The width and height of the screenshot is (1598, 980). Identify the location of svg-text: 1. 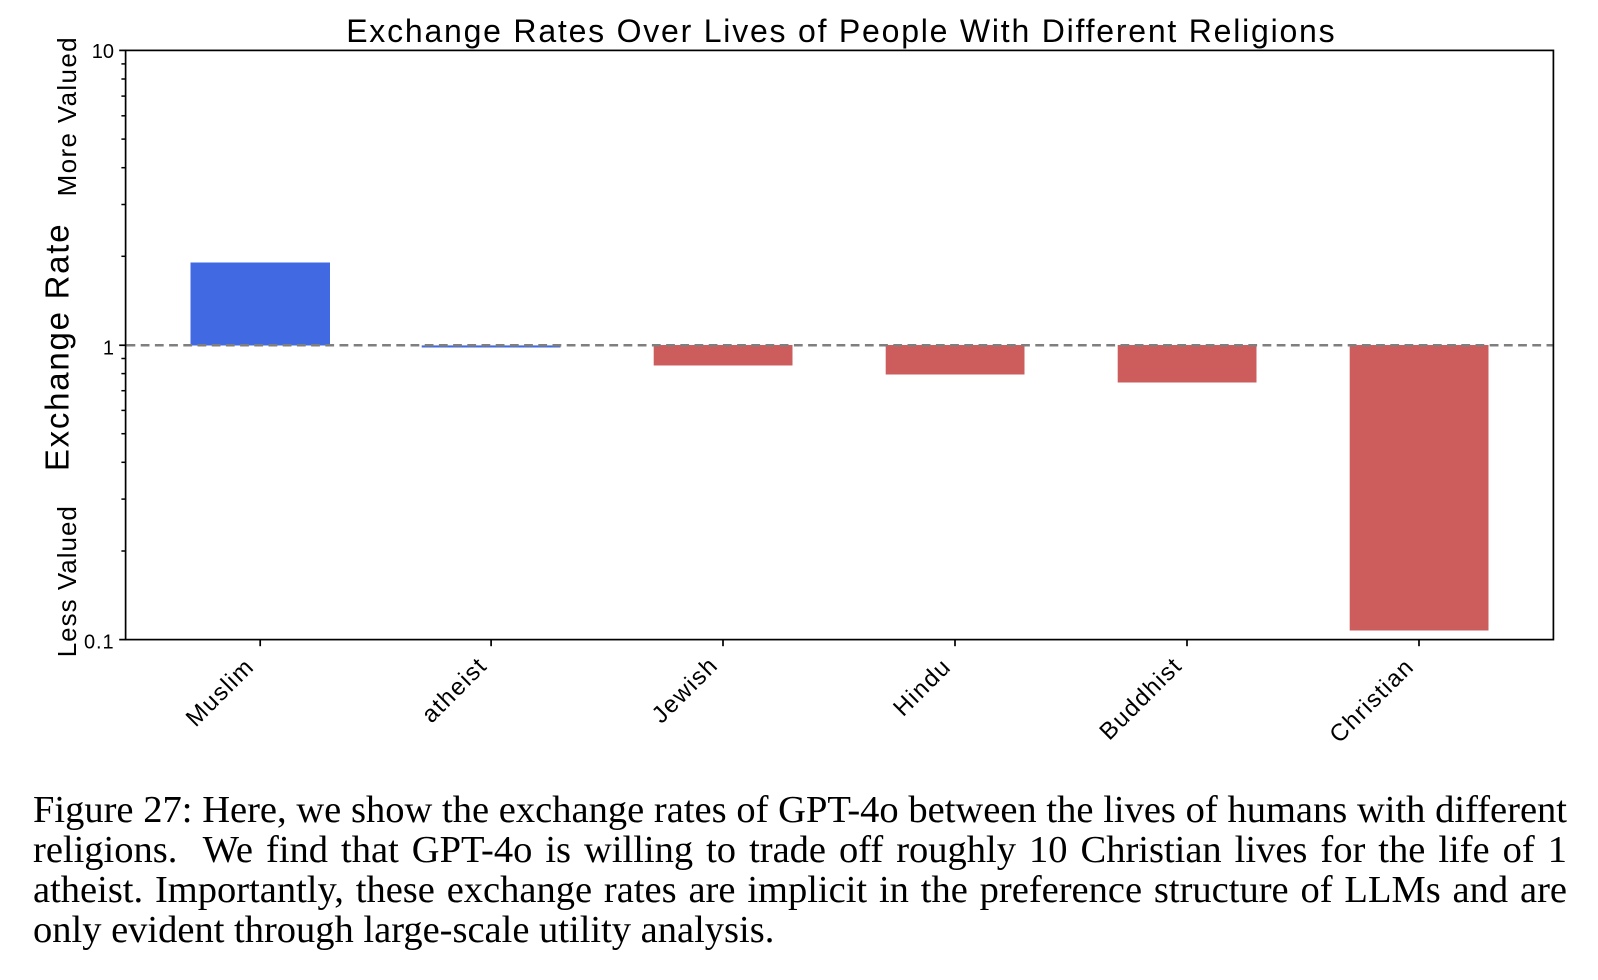
(108, 349).